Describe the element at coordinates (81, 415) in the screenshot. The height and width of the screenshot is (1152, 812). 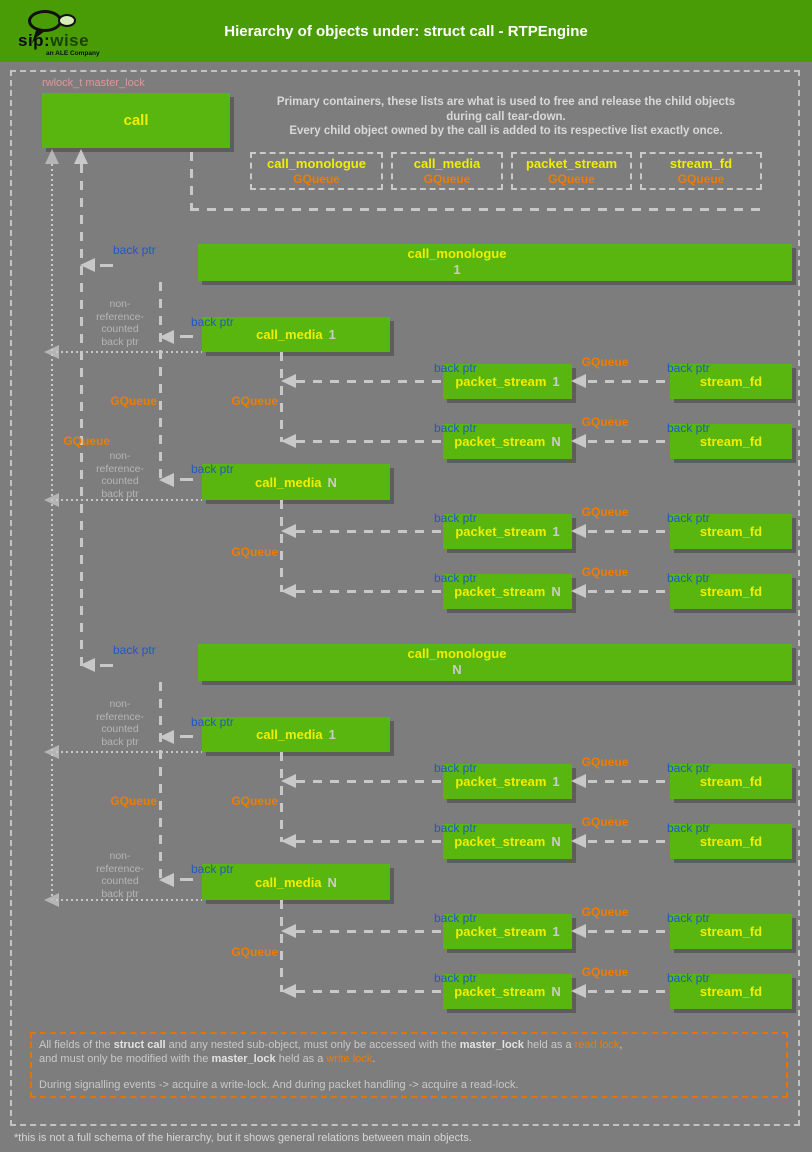
I see `monologue-backptr-line` at that location.